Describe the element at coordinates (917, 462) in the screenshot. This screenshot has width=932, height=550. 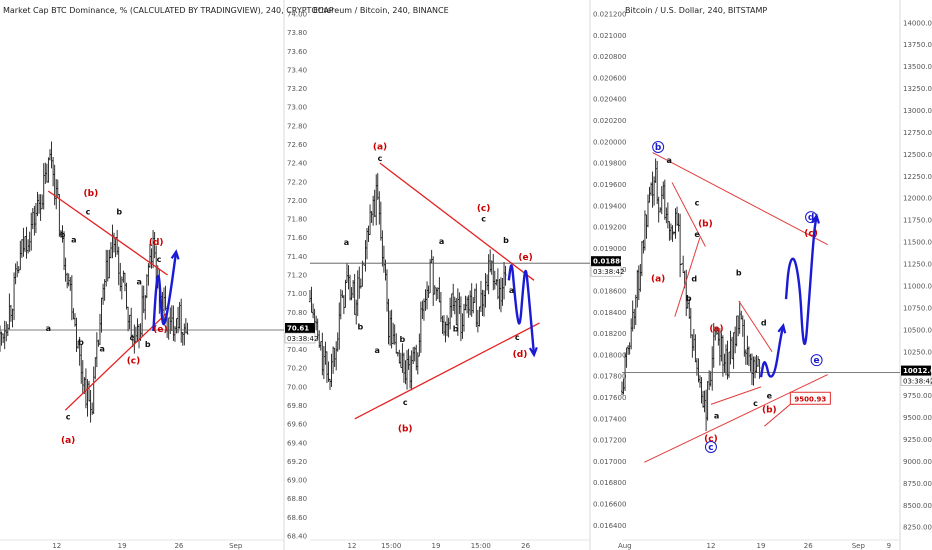
I see `y-tick-label: 9000.00` at that location.